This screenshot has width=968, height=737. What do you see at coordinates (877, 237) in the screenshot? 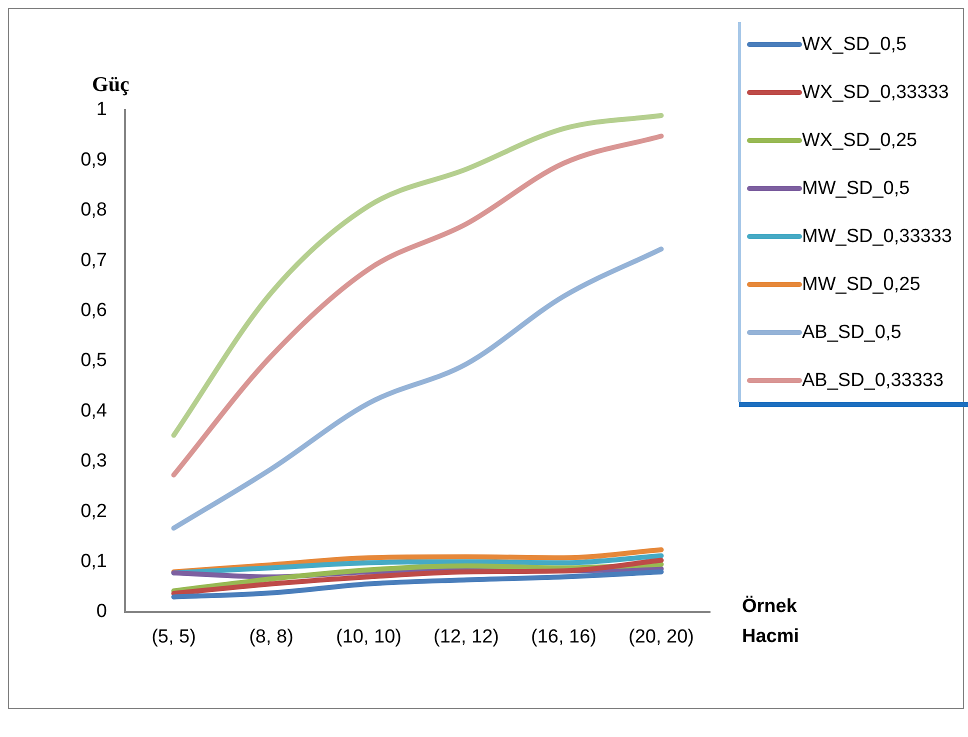
I see `legend-label: MW_SD_0,33333` at bounding box center [877, 237].